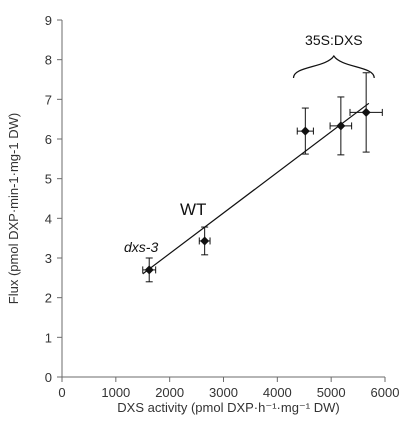 The image size is (400, 427). Describe the element at coordinates (193, 209) in the screenshot. I see `annotation-wt: WT` at that location.